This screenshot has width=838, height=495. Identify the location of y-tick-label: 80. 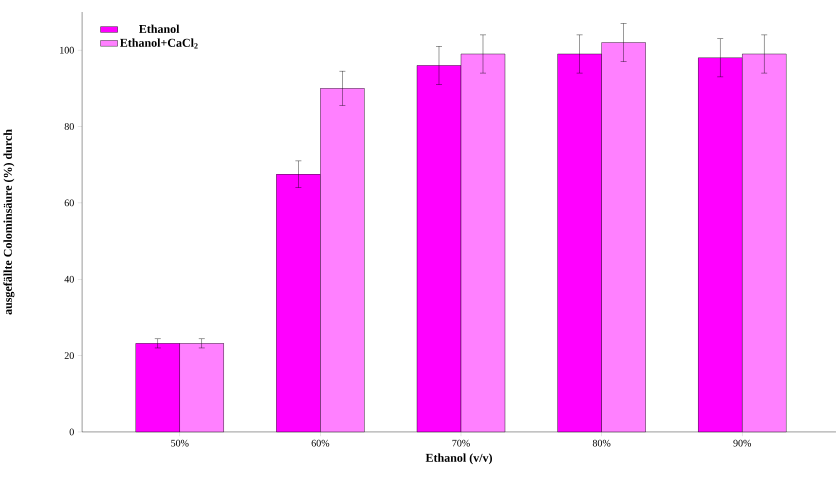
(69, 126).